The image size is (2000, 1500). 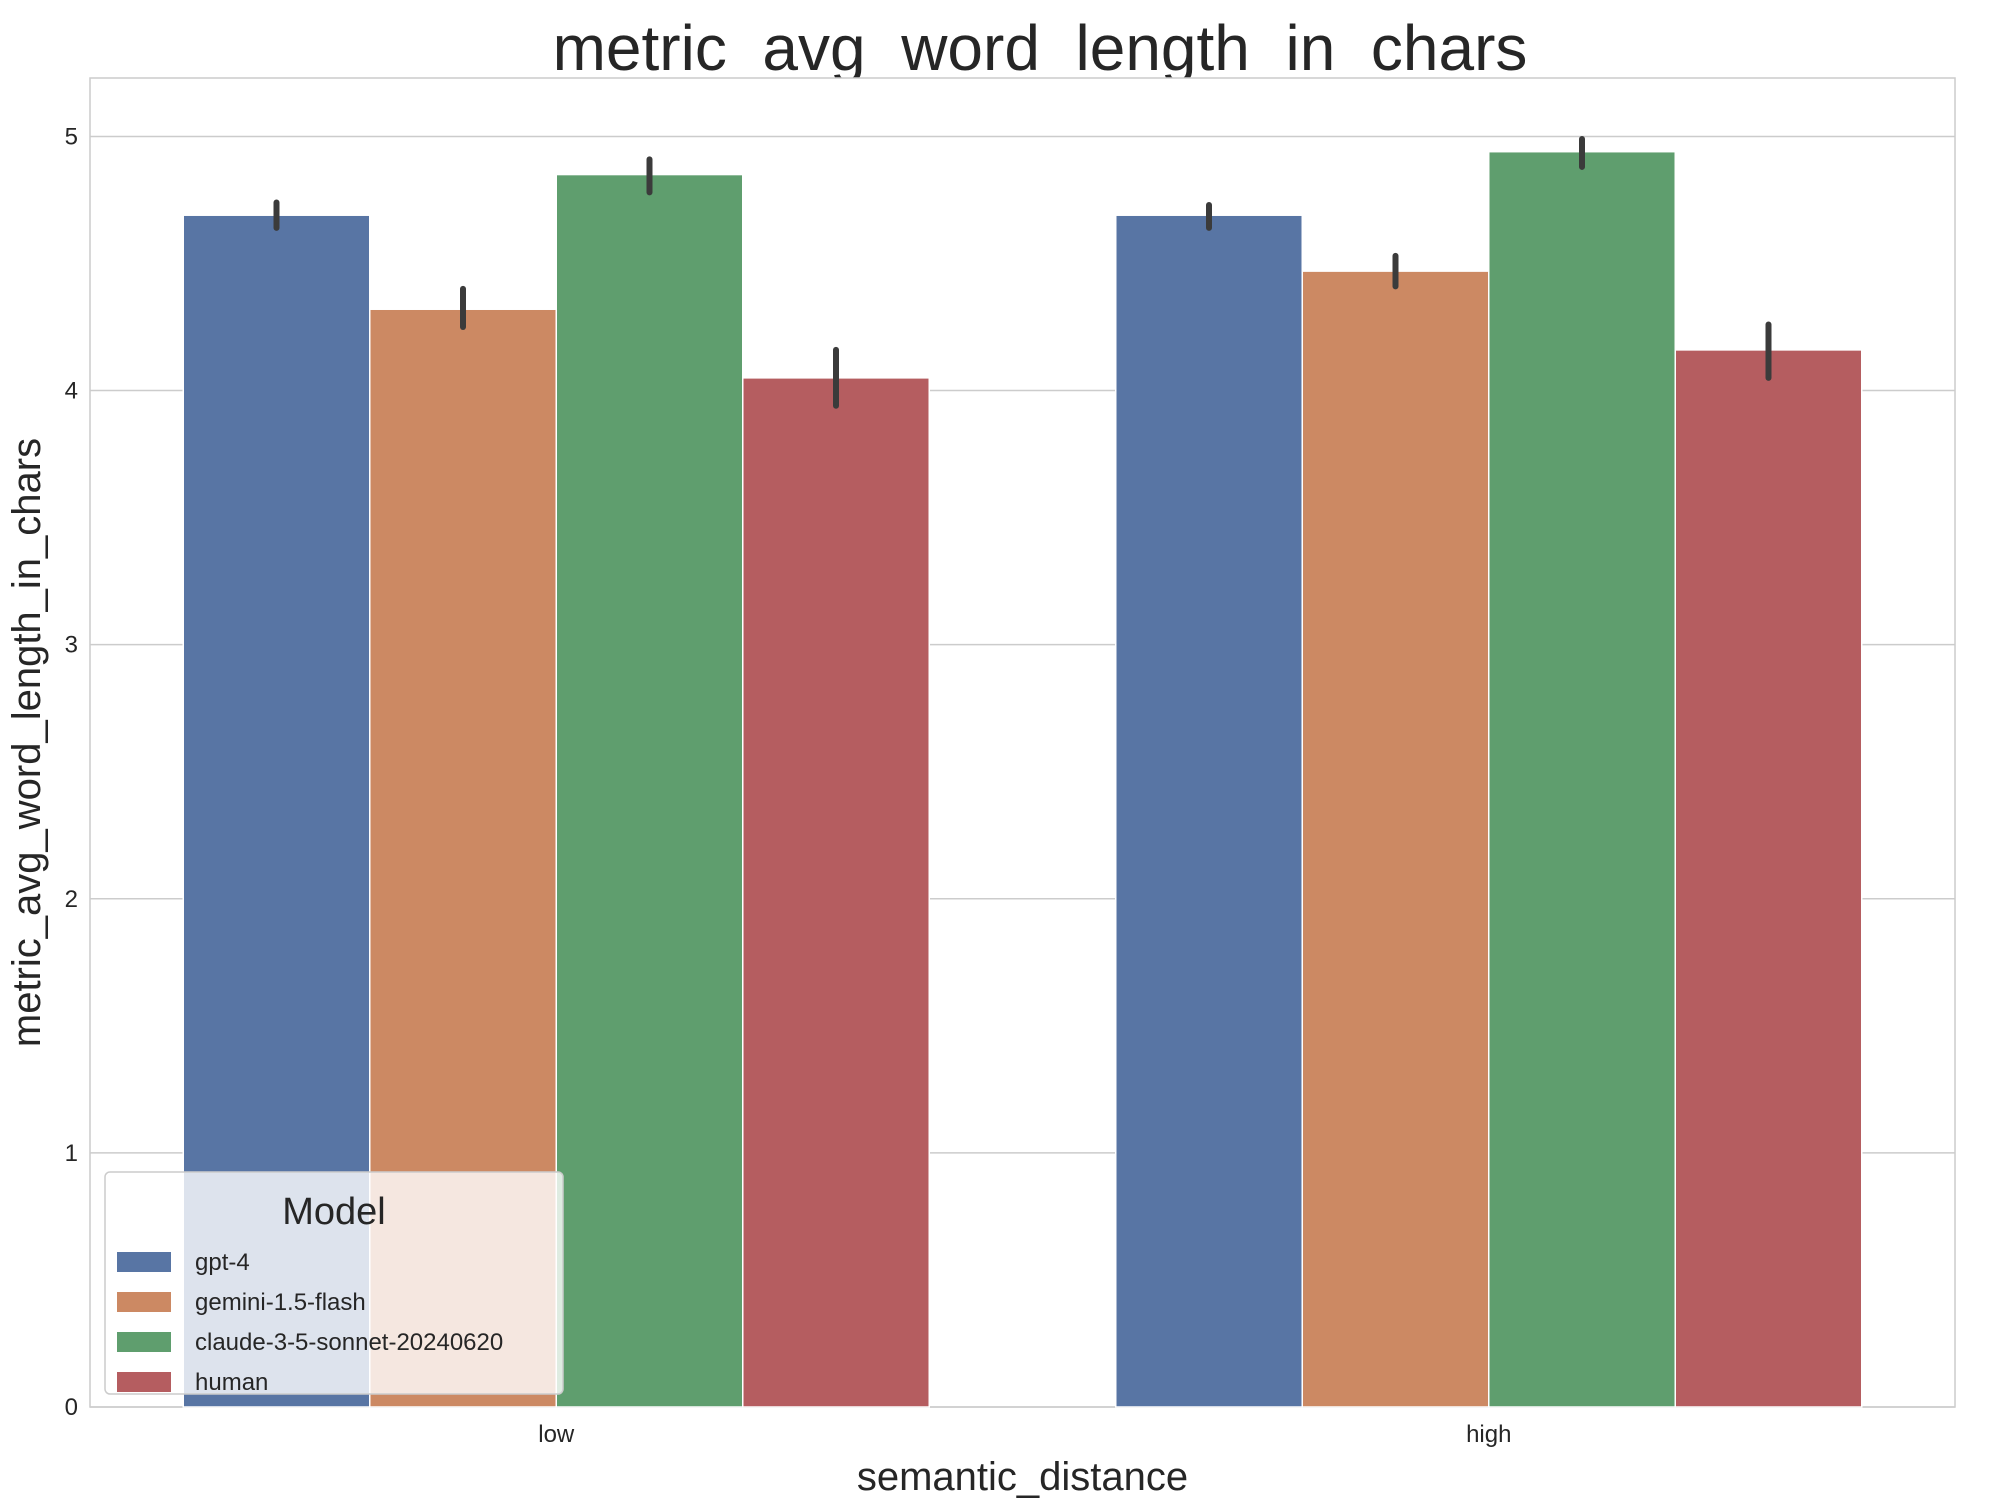 I want to click on bar-human-high, so click(x=1768, y=878).